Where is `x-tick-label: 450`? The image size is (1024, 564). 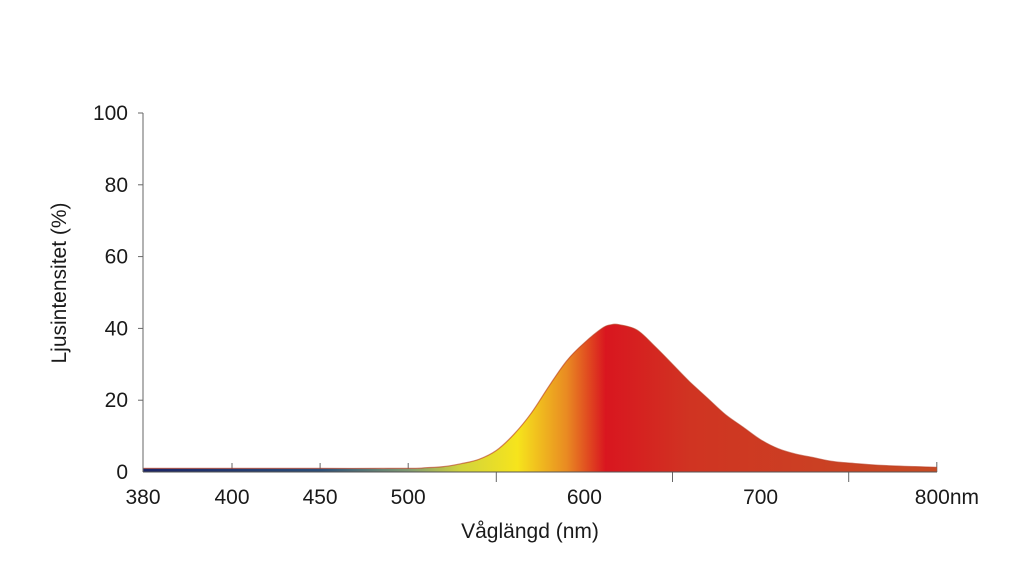
x-tick-label: 450 is located at coordinates (320, 497).